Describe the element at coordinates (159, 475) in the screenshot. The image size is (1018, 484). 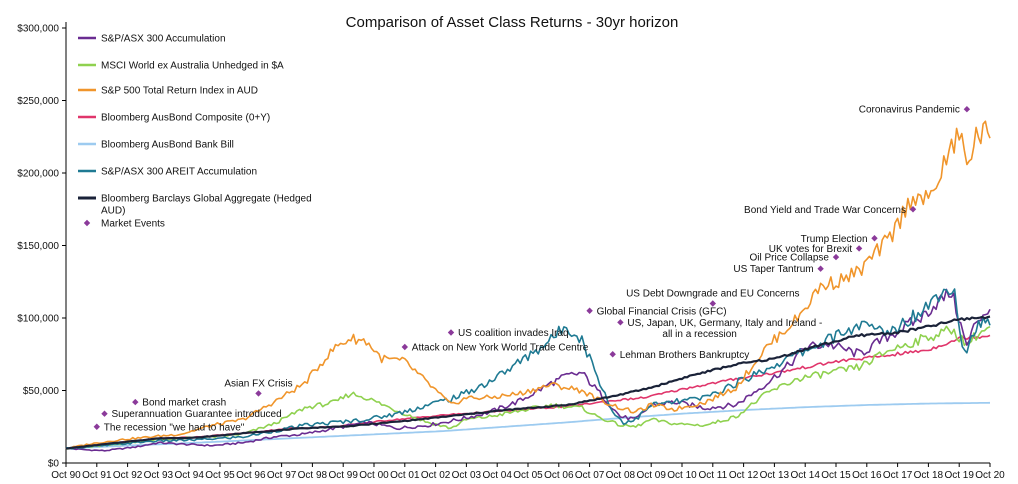
I see `x-tick-label: Oct 93` at that location.